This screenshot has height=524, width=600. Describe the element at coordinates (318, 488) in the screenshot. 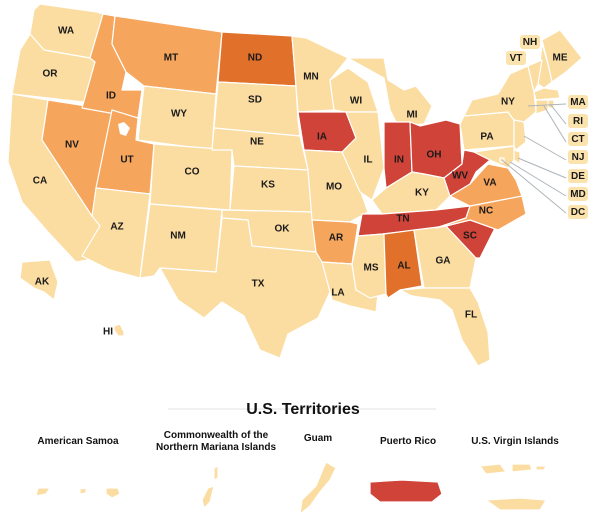

I see `territory-shape-guam` at that location.